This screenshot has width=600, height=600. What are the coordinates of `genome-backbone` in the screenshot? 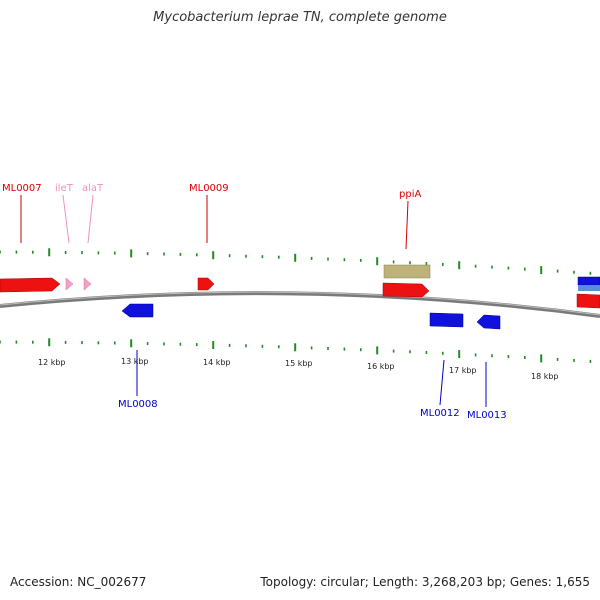 It's located at (300, 304).